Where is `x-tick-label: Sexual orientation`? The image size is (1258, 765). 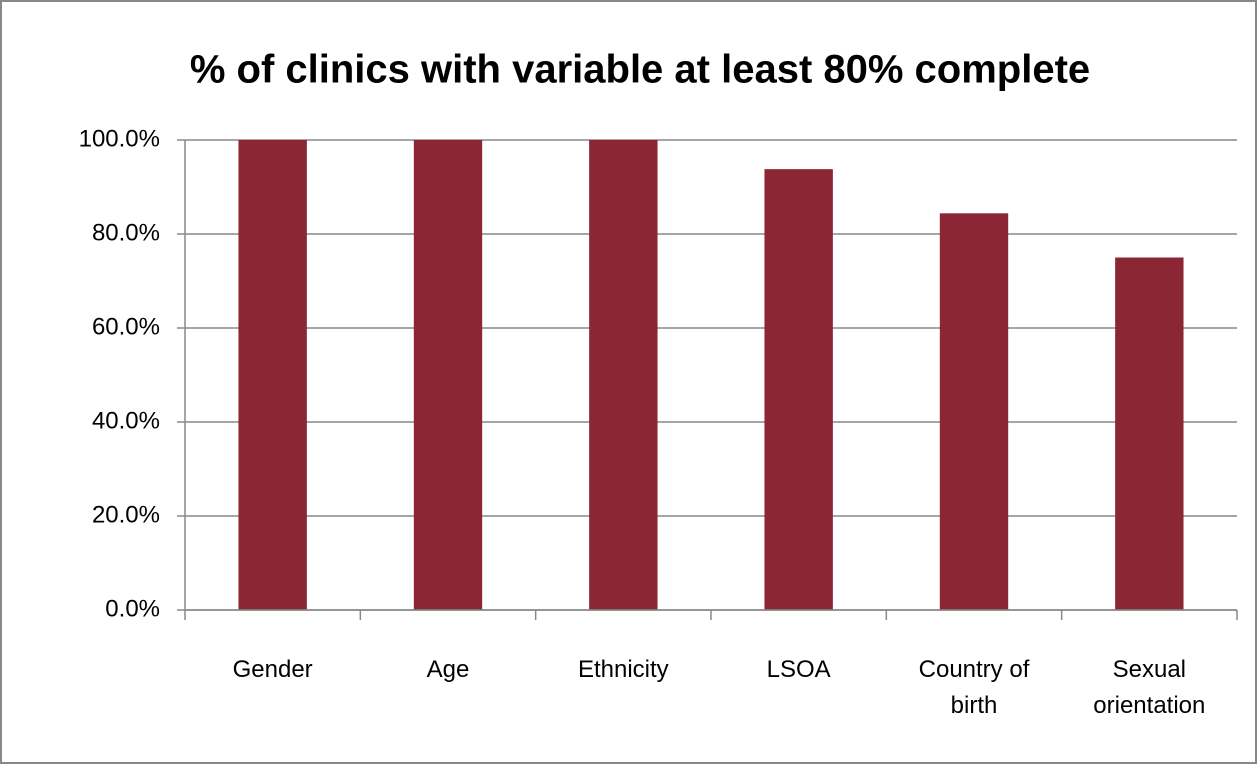 x-tick-label: Sexual orientation is located at coordinates (1149, 687).